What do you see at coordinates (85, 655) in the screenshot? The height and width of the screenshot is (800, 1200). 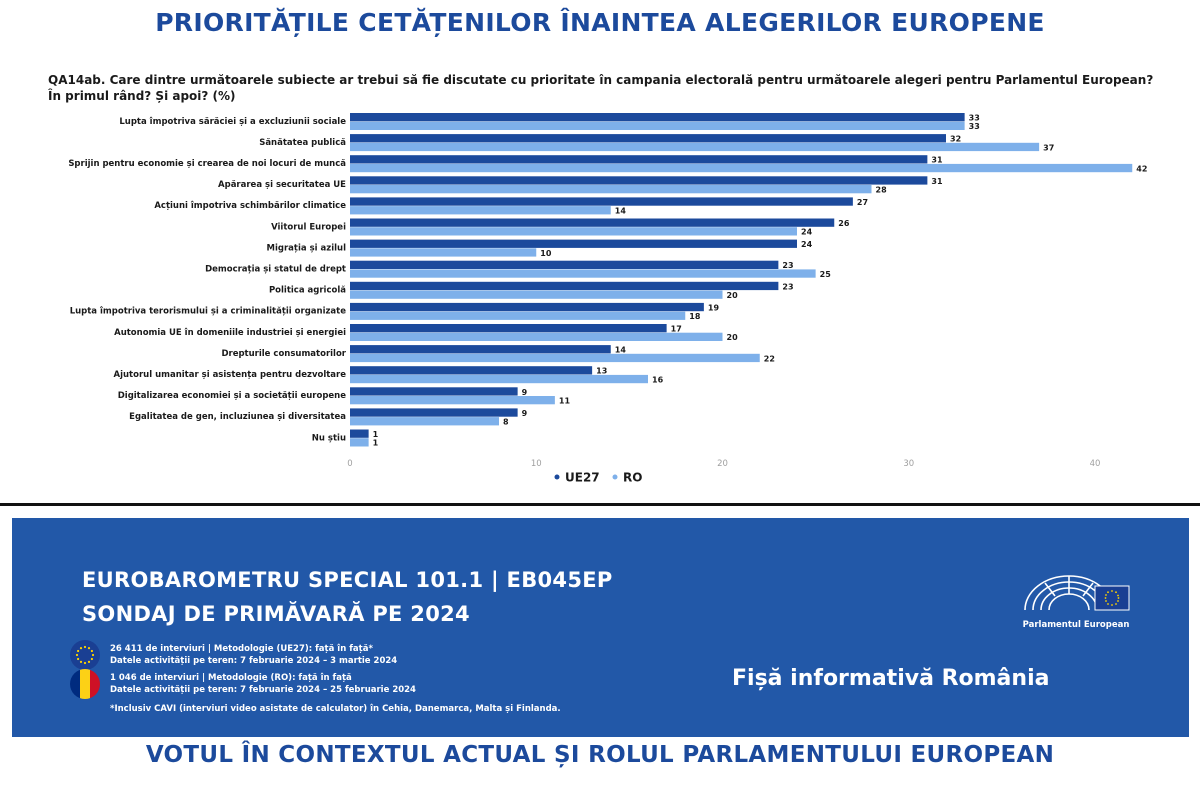 I see `eu-flag-icon` at bounding box center [85, 655].